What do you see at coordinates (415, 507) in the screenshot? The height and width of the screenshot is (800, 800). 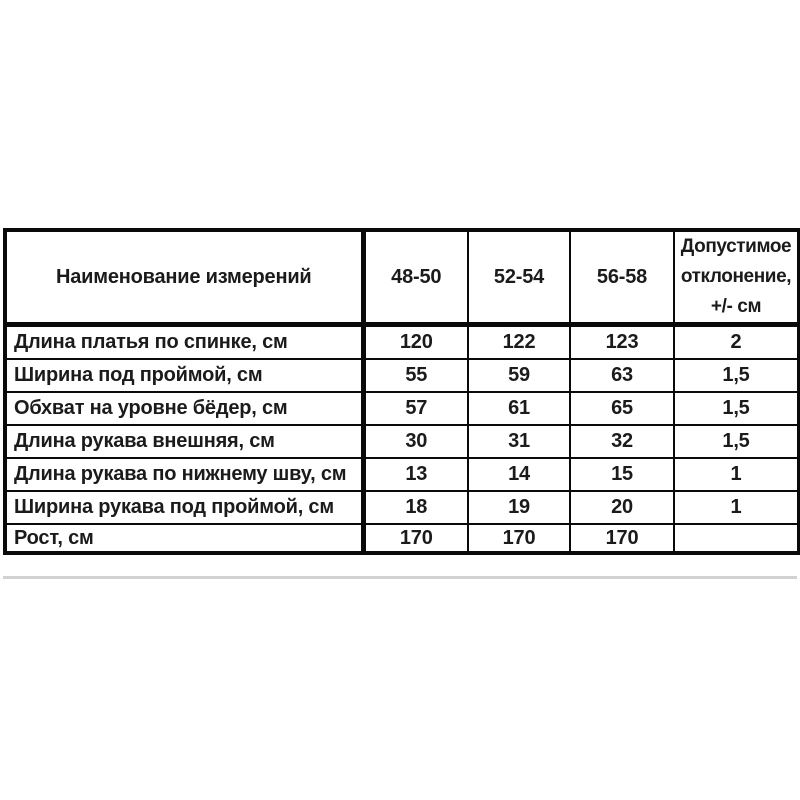 I see `value-cell: 18` at bounding box center [415, 507].